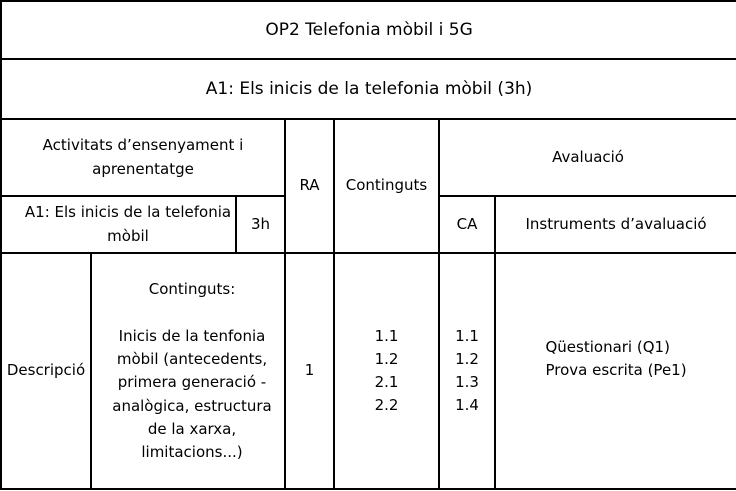 This screenshot has width=736, height=491. Describe the element at coordinates (46, 371) in the screenshot. I see `description-label: Descripció` at that location.